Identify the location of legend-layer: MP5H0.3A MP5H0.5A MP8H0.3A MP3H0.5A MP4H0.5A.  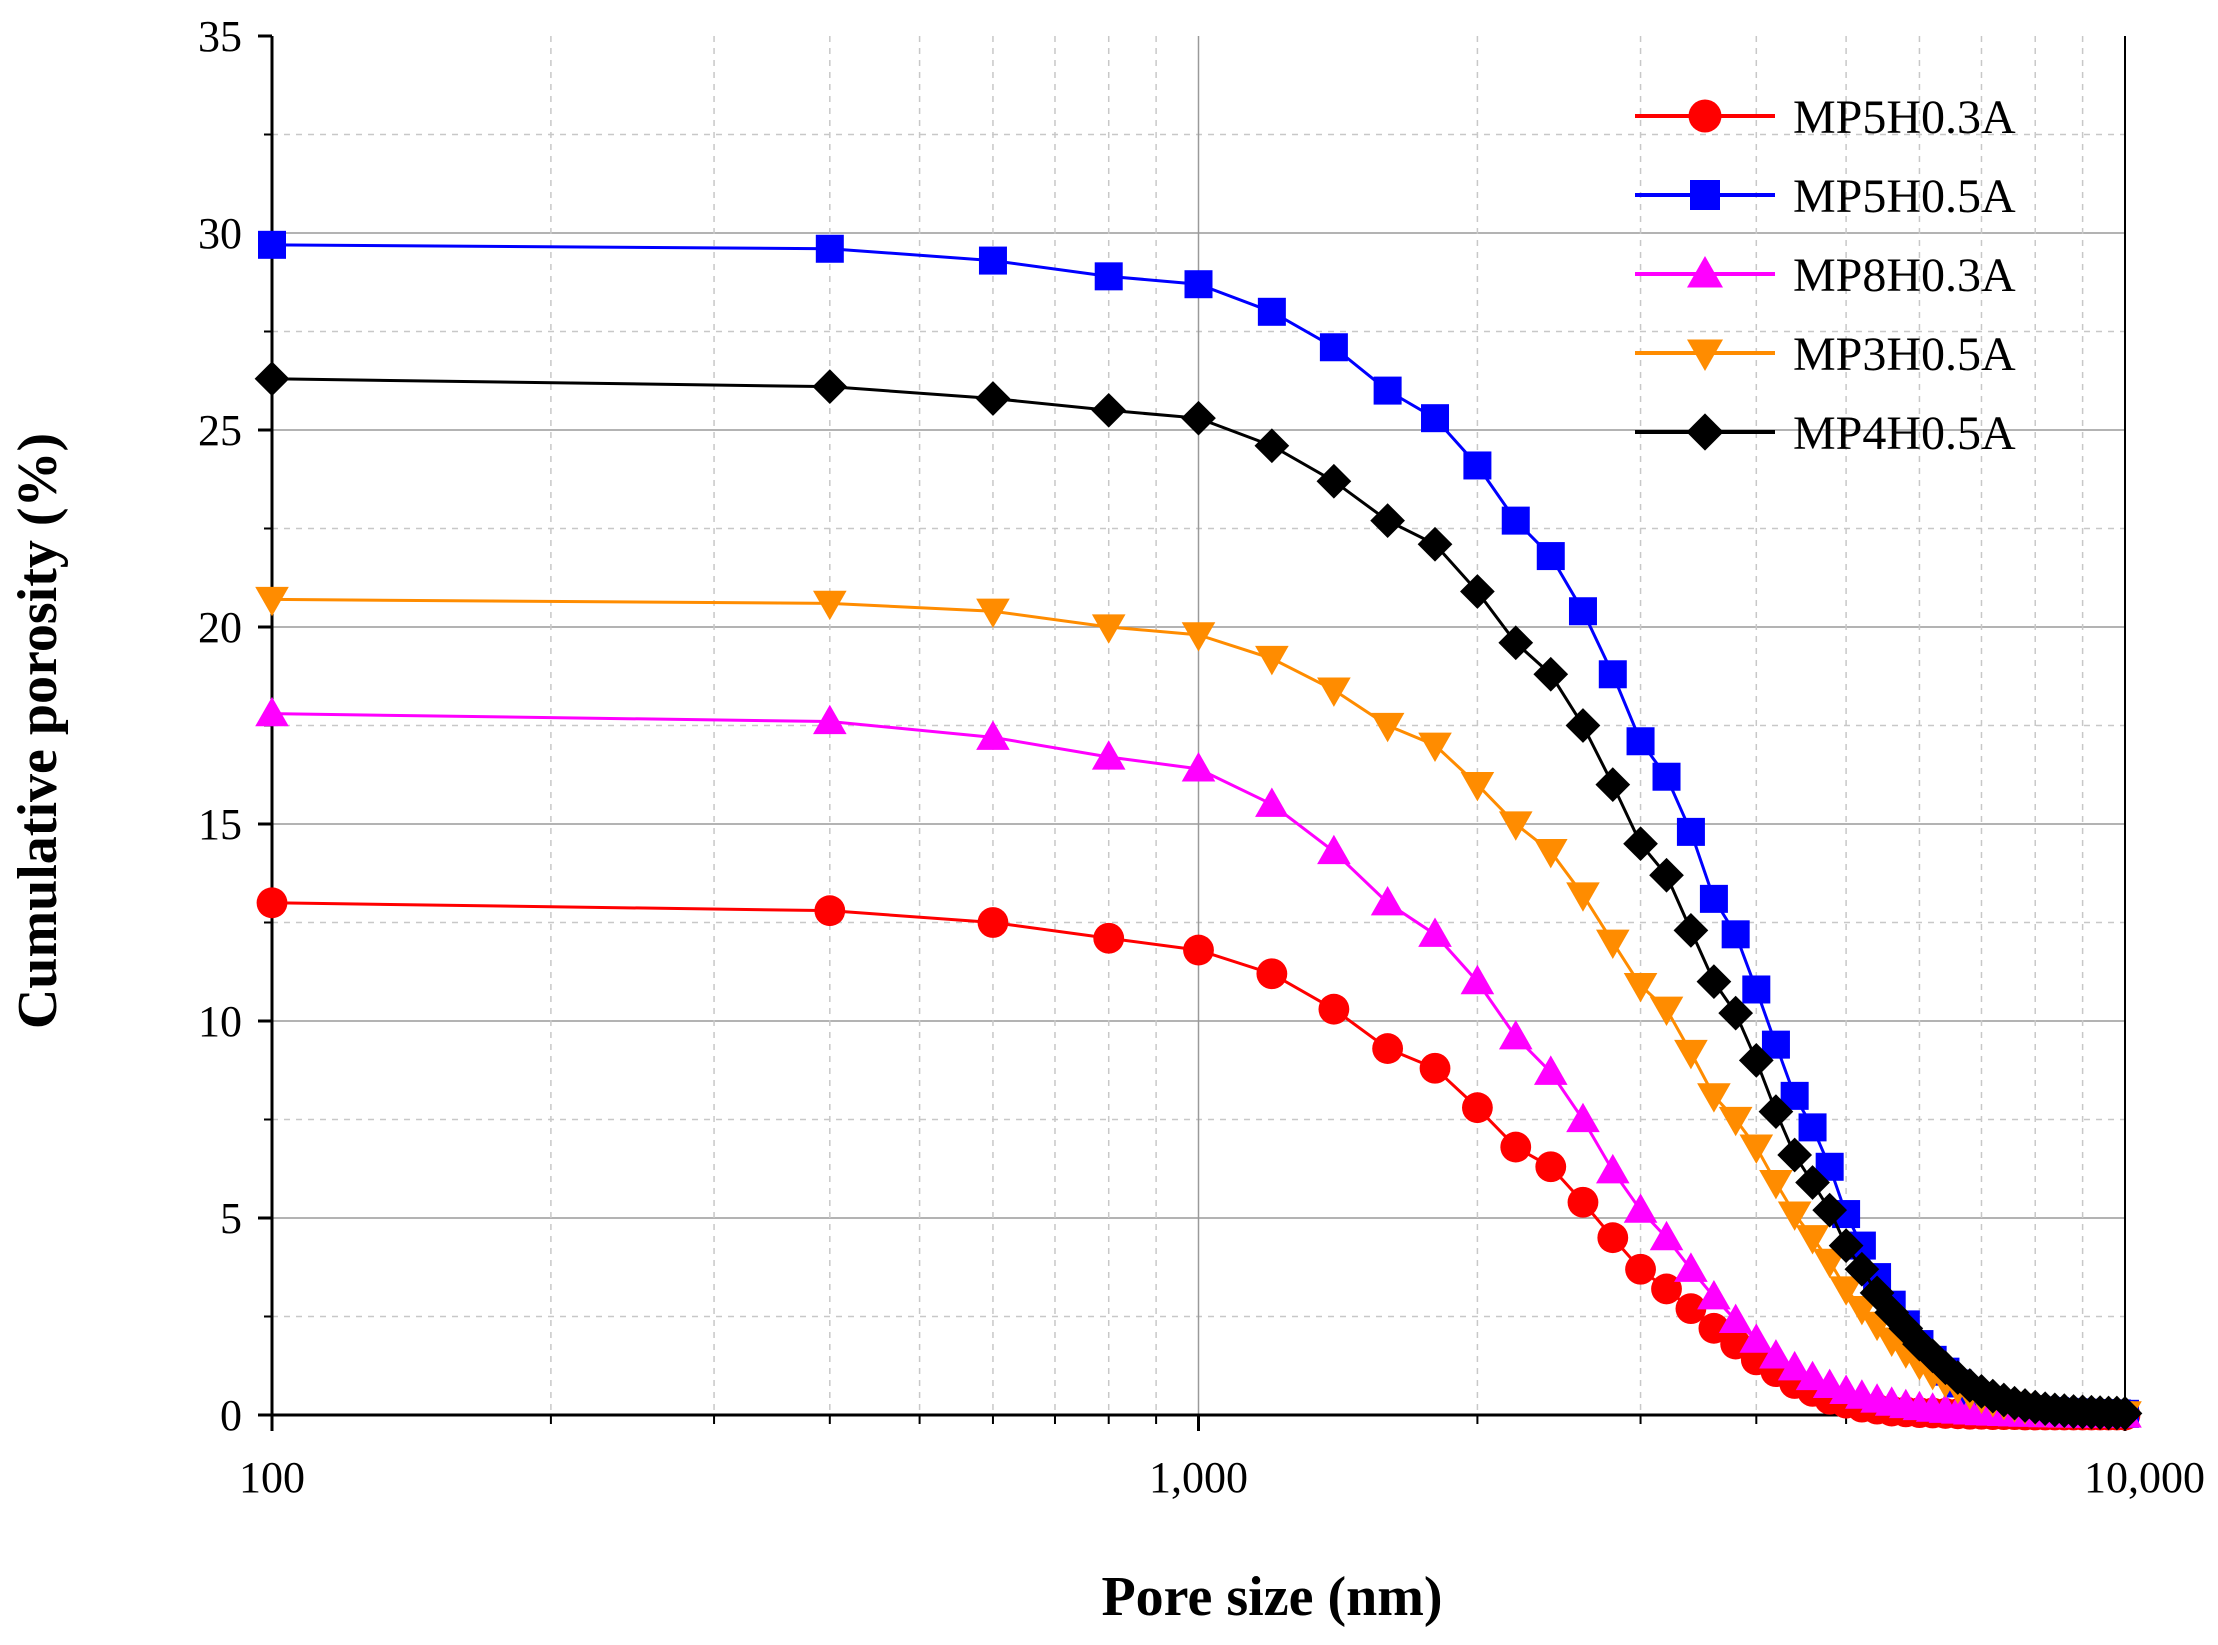
(1825, 275).